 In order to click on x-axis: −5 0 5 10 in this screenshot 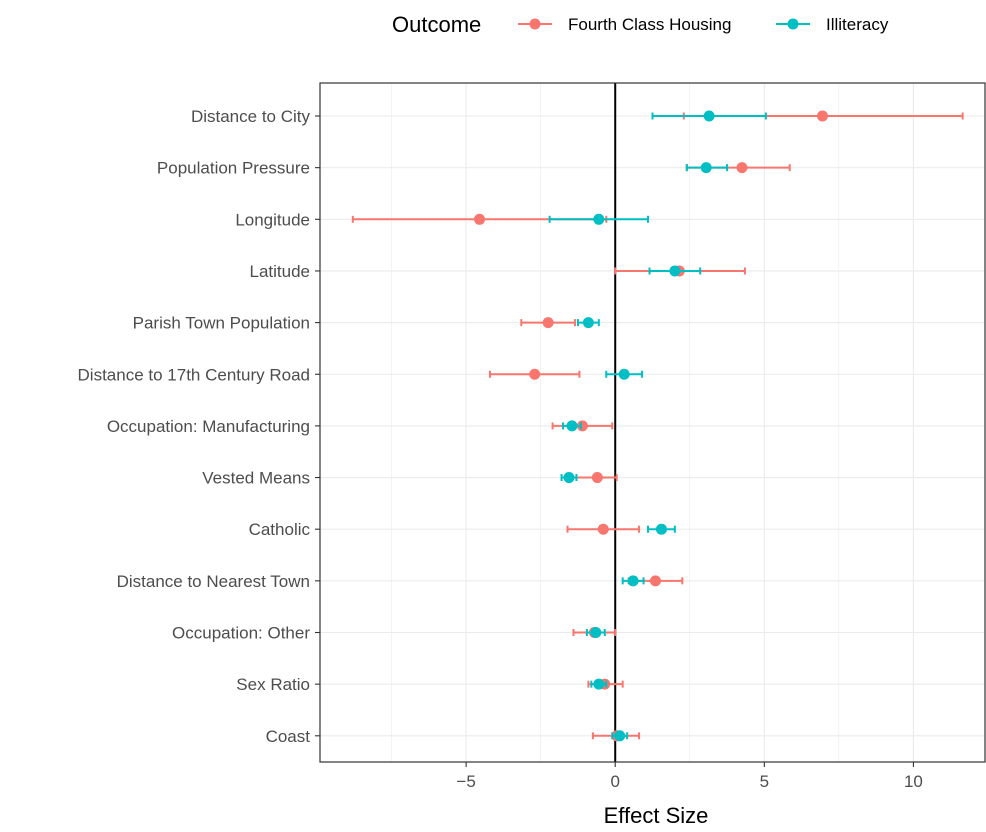, I will do `click(689, 776)`.